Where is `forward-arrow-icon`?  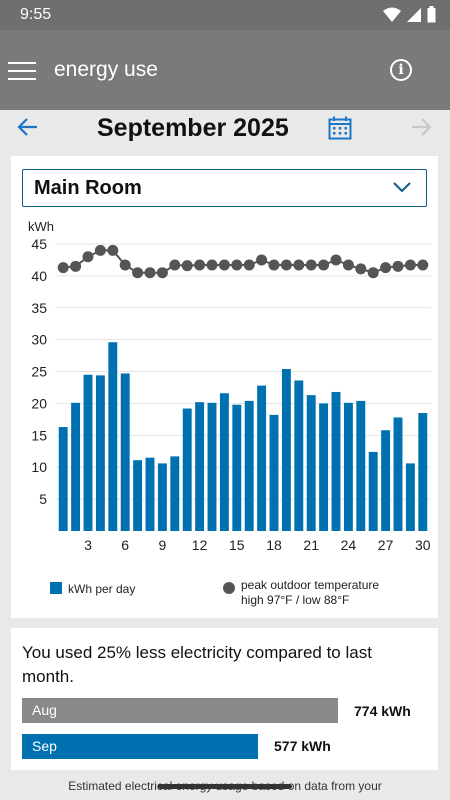
forward-arrow-icon is located at coordinates (421, 127).